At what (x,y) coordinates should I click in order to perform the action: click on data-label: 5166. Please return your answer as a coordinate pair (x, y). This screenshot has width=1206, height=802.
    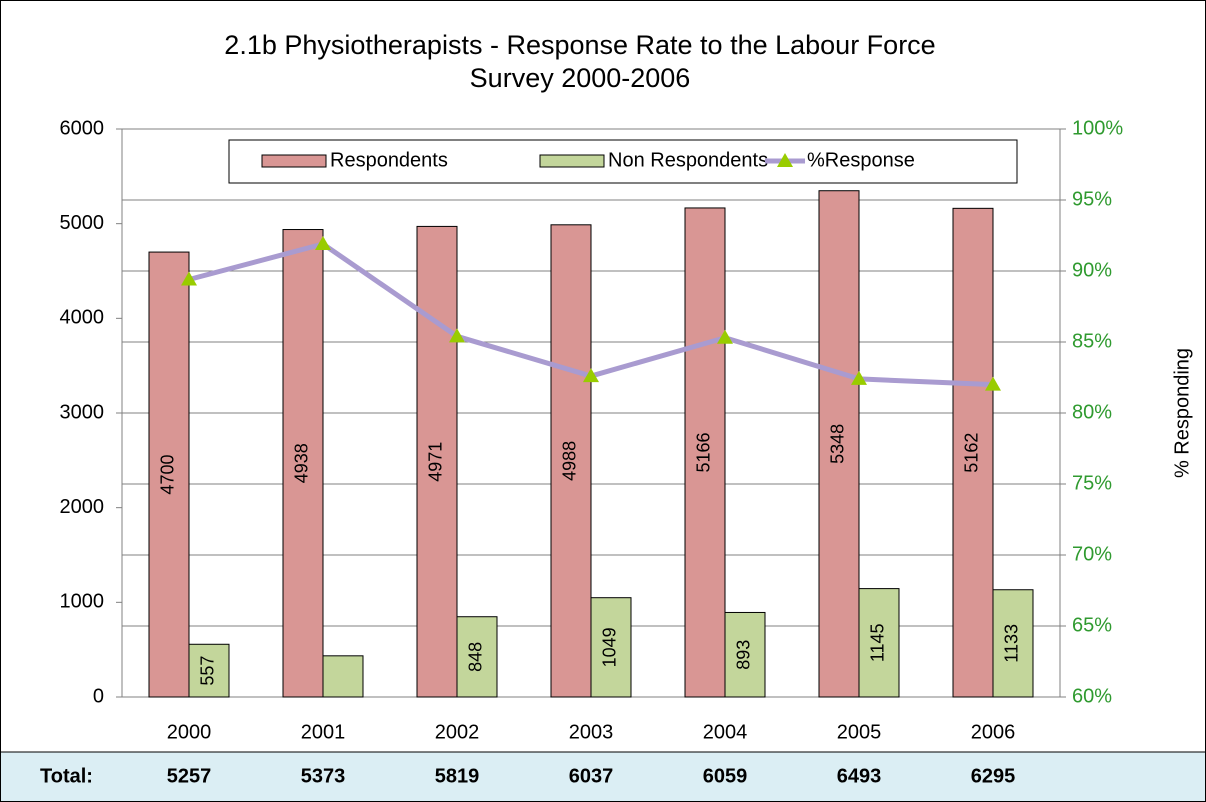
    Looking at the image, I should click on (704, 452).